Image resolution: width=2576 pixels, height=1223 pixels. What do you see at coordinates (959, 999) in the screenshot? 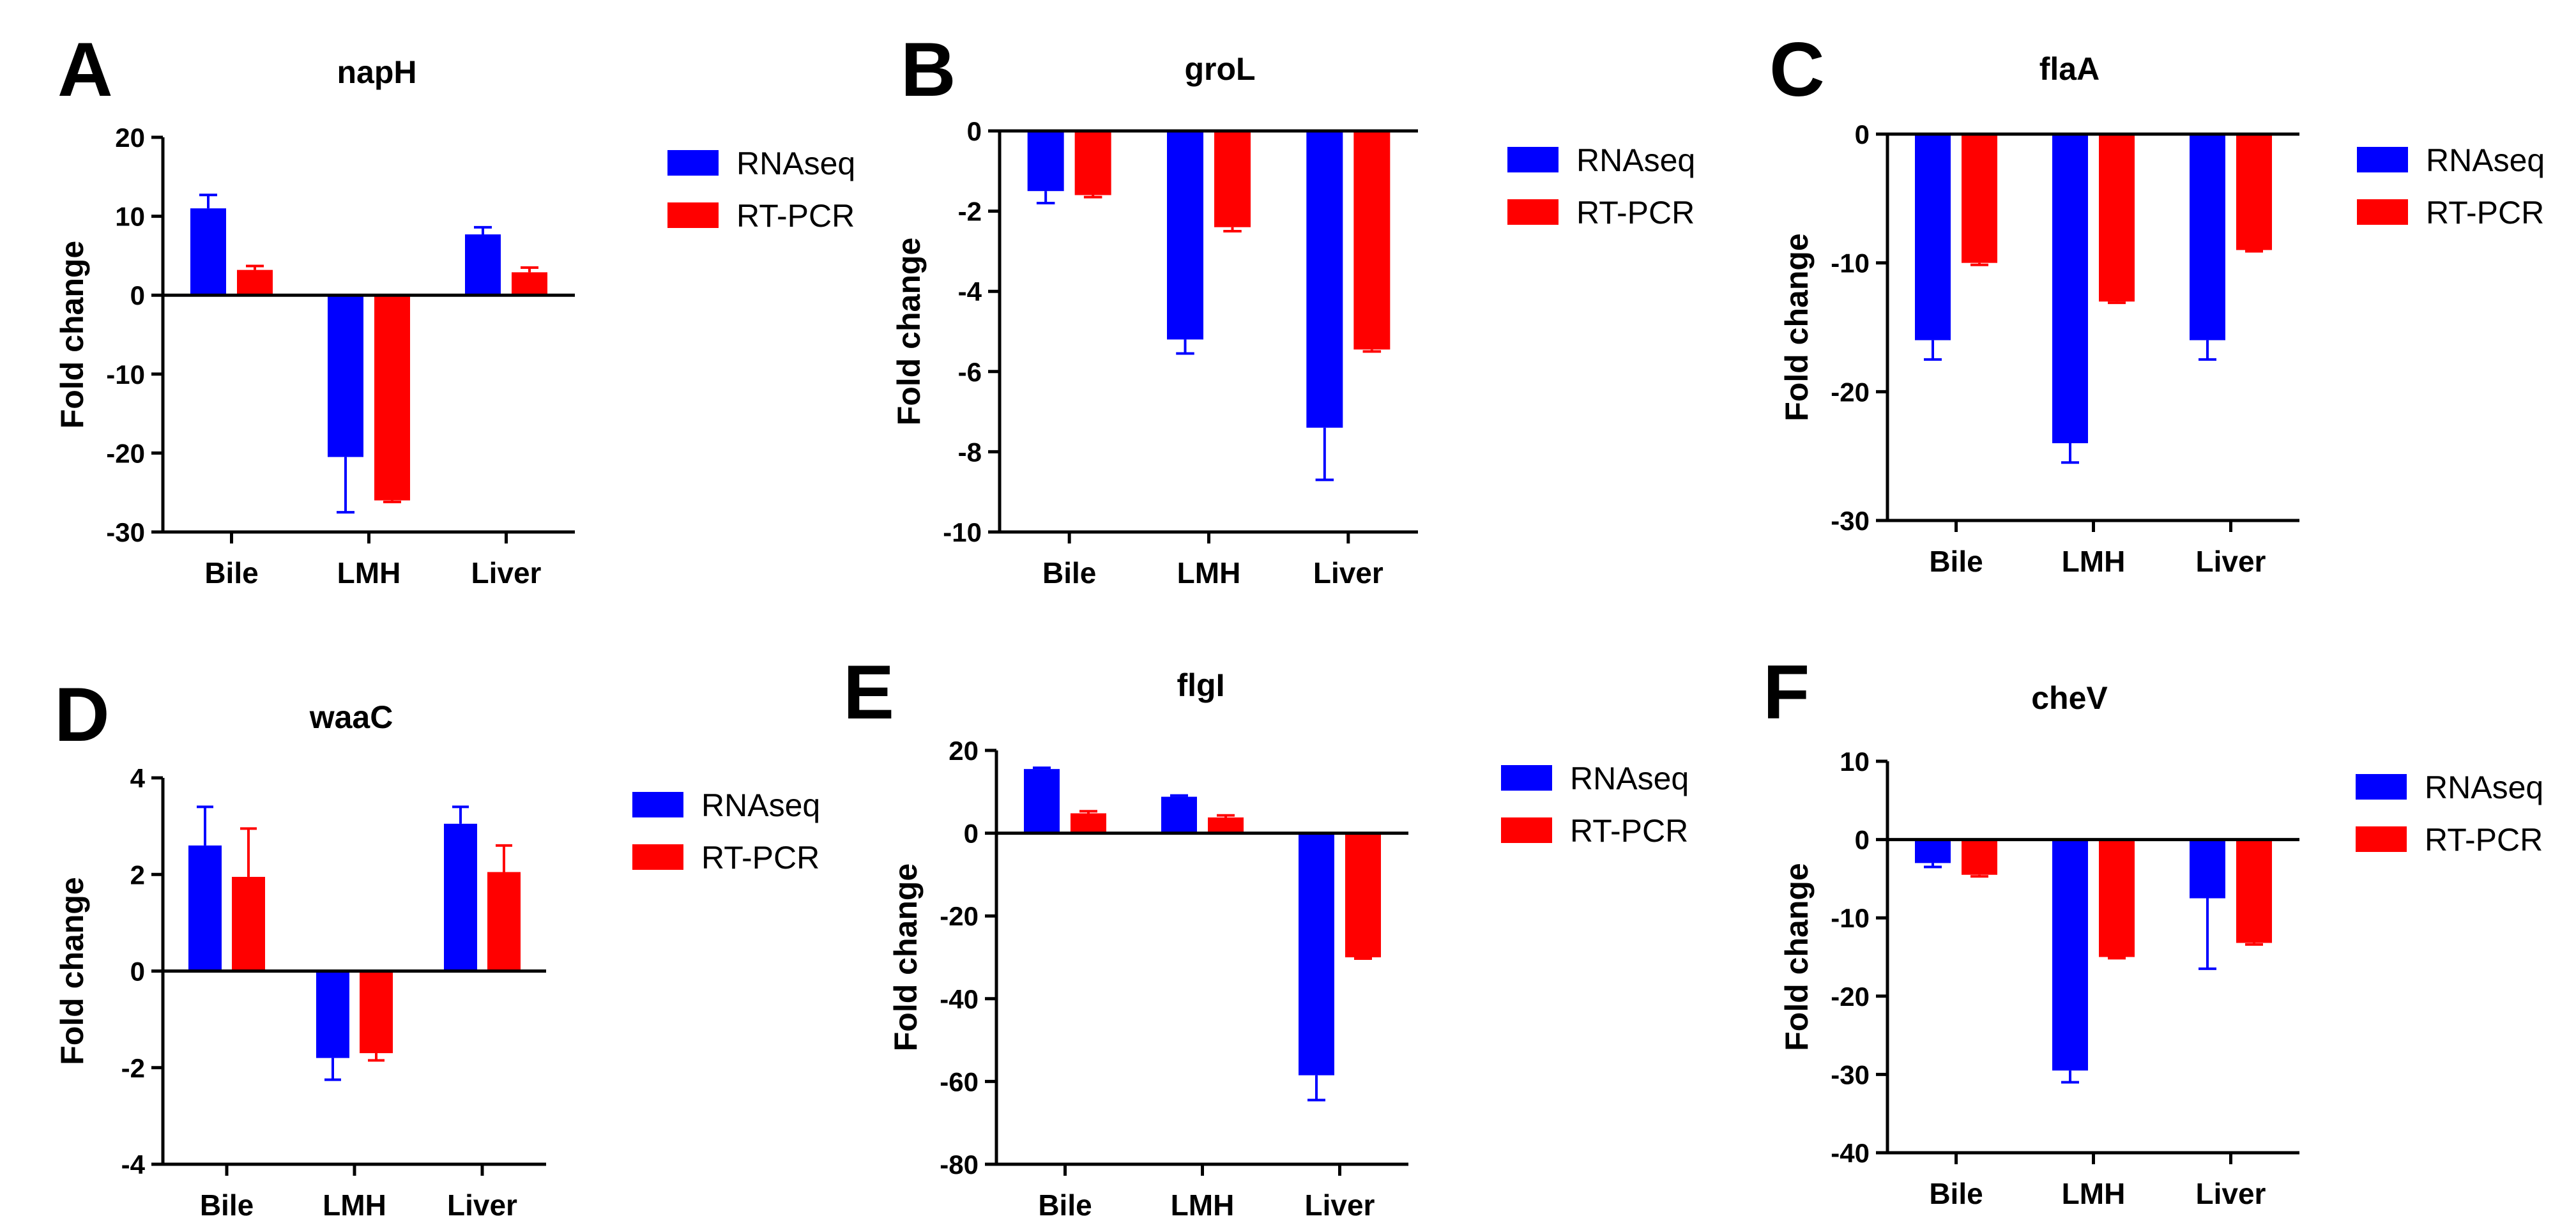
I see `y-tick-label: -40` at bounding box center [959, 999].